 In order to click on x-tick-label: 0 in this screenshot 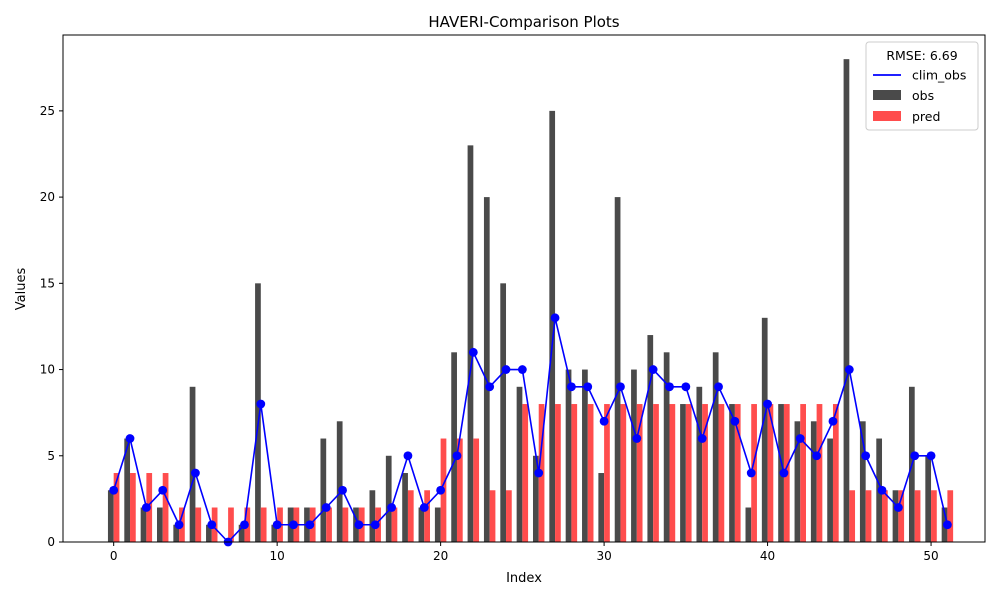, I will do `click(114, 556)`.